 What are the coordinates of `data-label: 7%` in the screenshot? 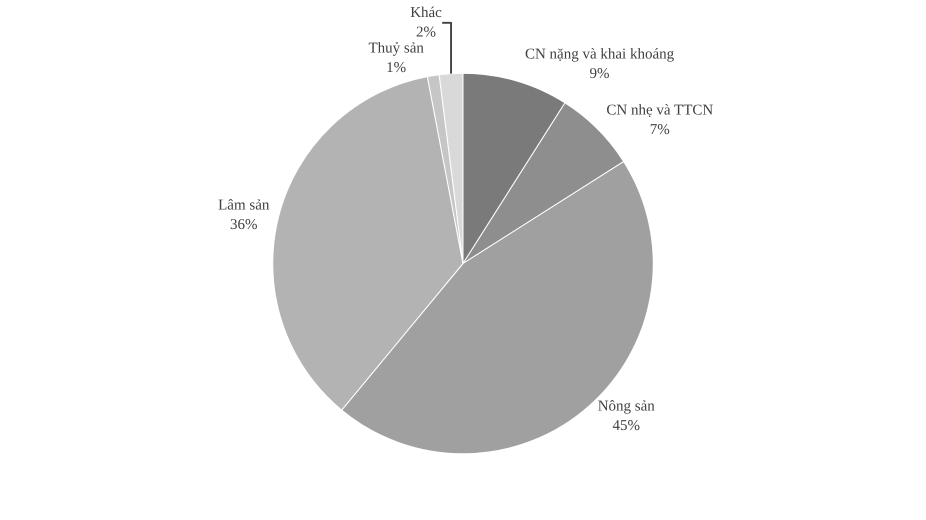 It's located at (660, 130).